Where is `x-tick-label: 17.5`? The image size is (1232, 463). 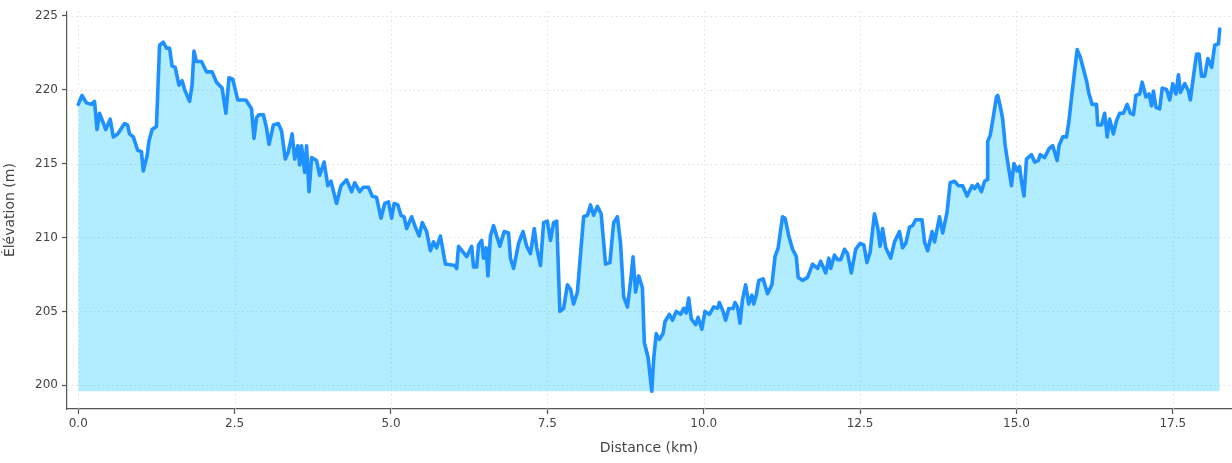
x-tick-label: 17.5 is located at coordinates (1173, 423).